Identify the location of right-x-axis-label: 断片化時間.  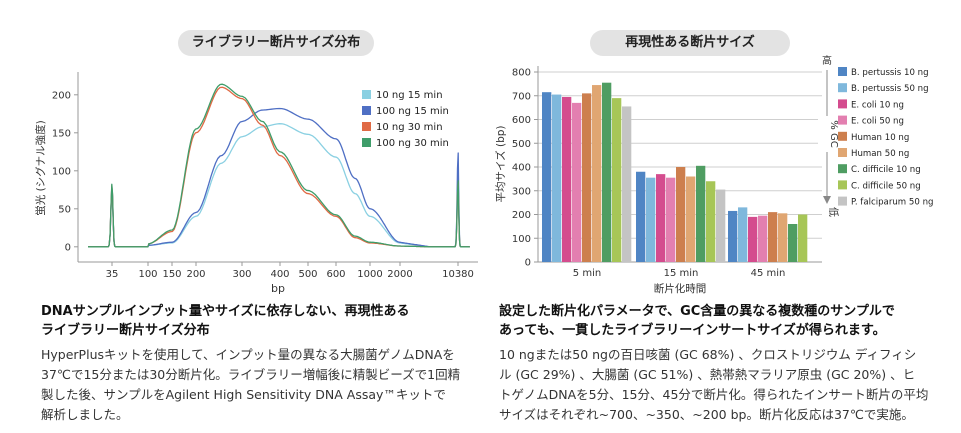
(680, 288).